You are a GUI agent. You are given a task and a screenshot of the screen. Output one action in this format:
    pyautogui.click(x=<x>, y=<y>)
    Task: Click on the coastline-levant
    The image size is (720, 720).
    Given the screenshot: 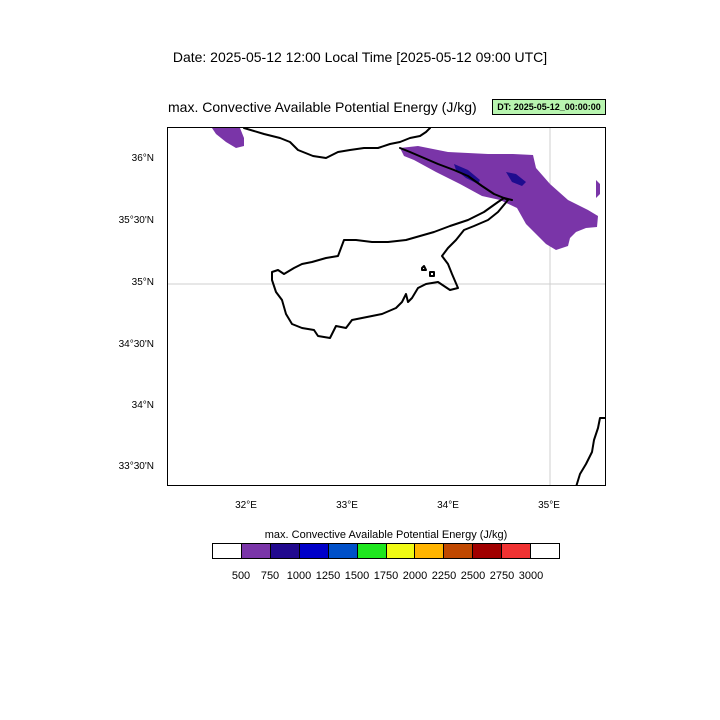 What is the action you would take?
    pyautogui.click(x=590, y=451)
    